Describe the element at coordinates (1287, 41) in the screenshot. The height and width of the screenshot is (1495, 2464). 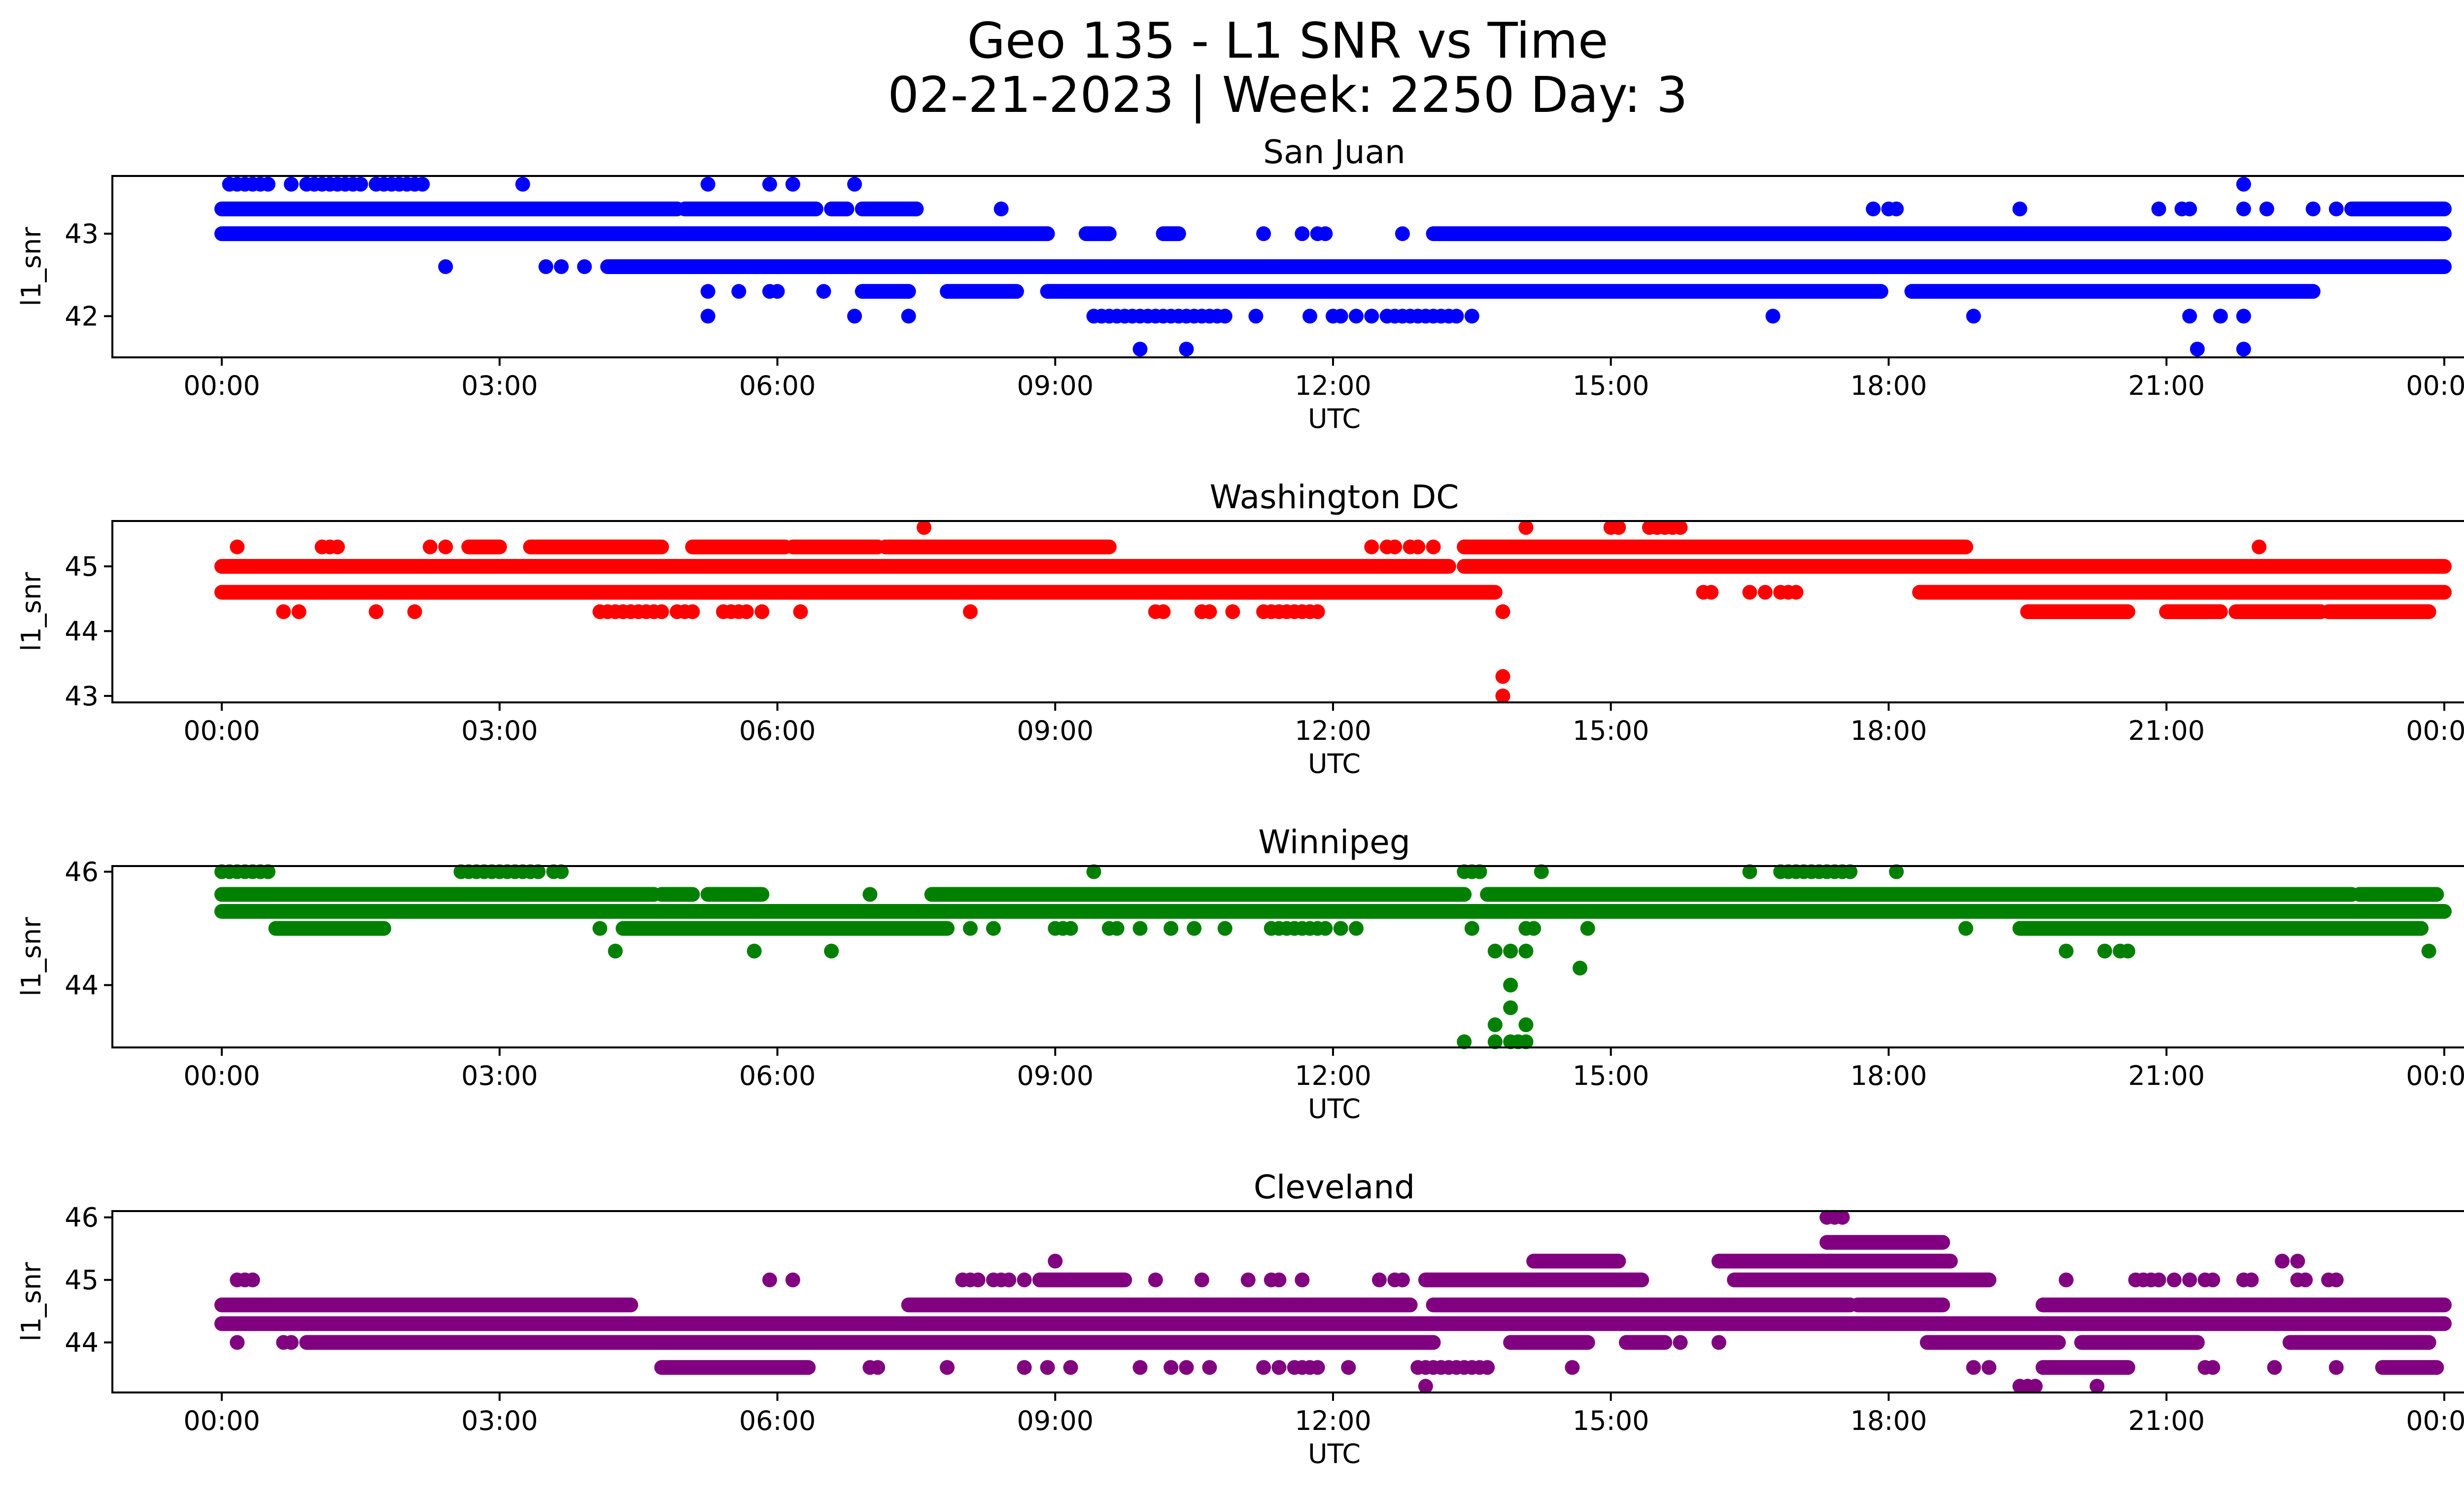
I see `figure-title: Geo 135 - L1 SNR vs Time` at that location.